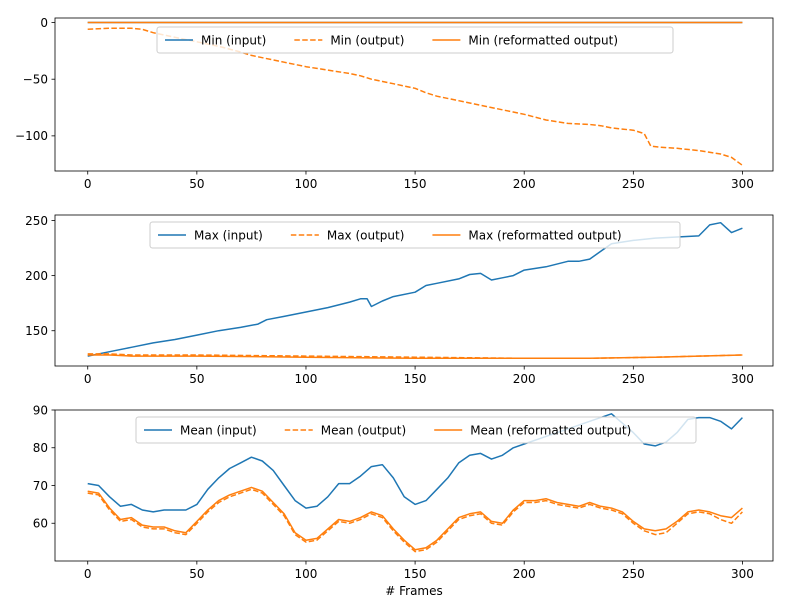 Image resolution: width=800 pixels, height=600 pixels. Describe the element at coordinates (40, 448) in the screenshot. I see `y-tick-label: 80` at that location.